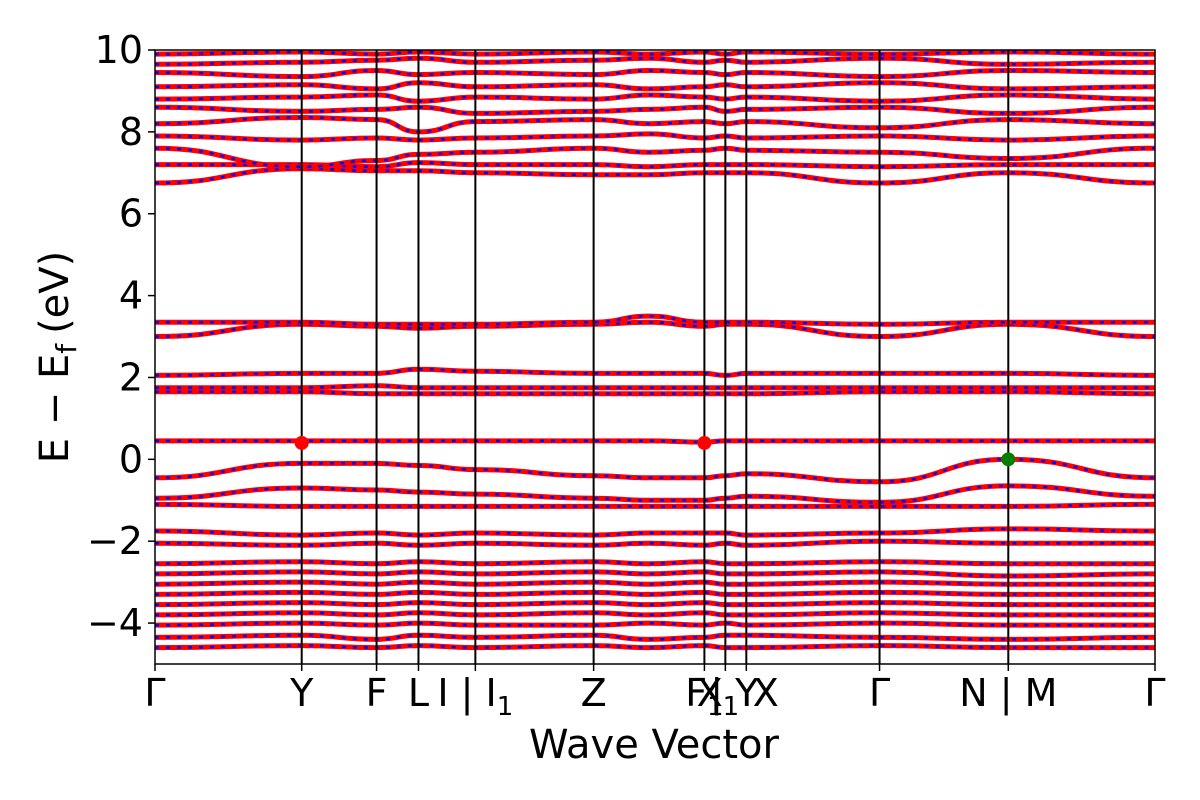 This screenshot has height=800, width=1200. I want to click on x-tick-label-text: I | I, so click(466, 693).